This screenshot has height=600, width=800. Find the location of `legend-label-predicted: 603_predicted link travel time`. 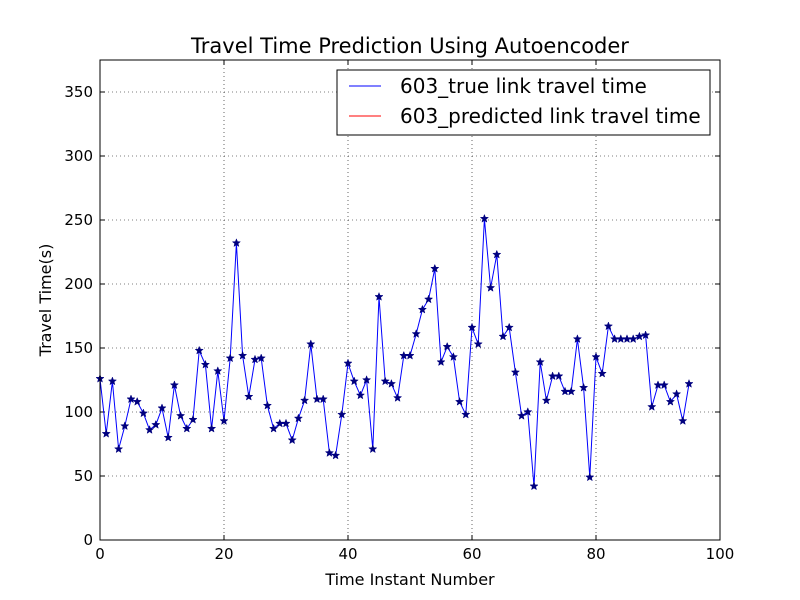

legend-label-predicted: 603_predicted link travel time is located at coordinates (550, 116).